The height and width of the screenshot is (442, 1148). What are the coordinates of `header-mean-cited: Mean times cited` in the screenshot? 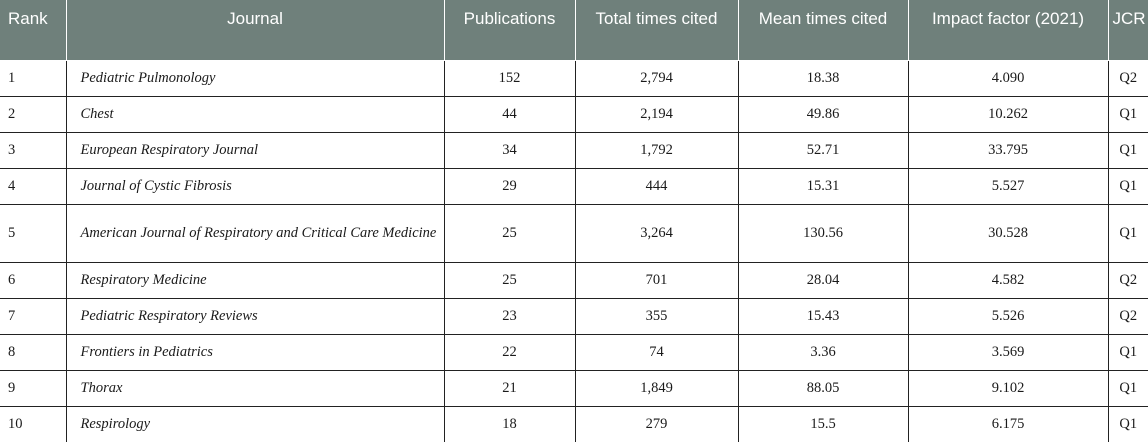 It's located at (823, 30).